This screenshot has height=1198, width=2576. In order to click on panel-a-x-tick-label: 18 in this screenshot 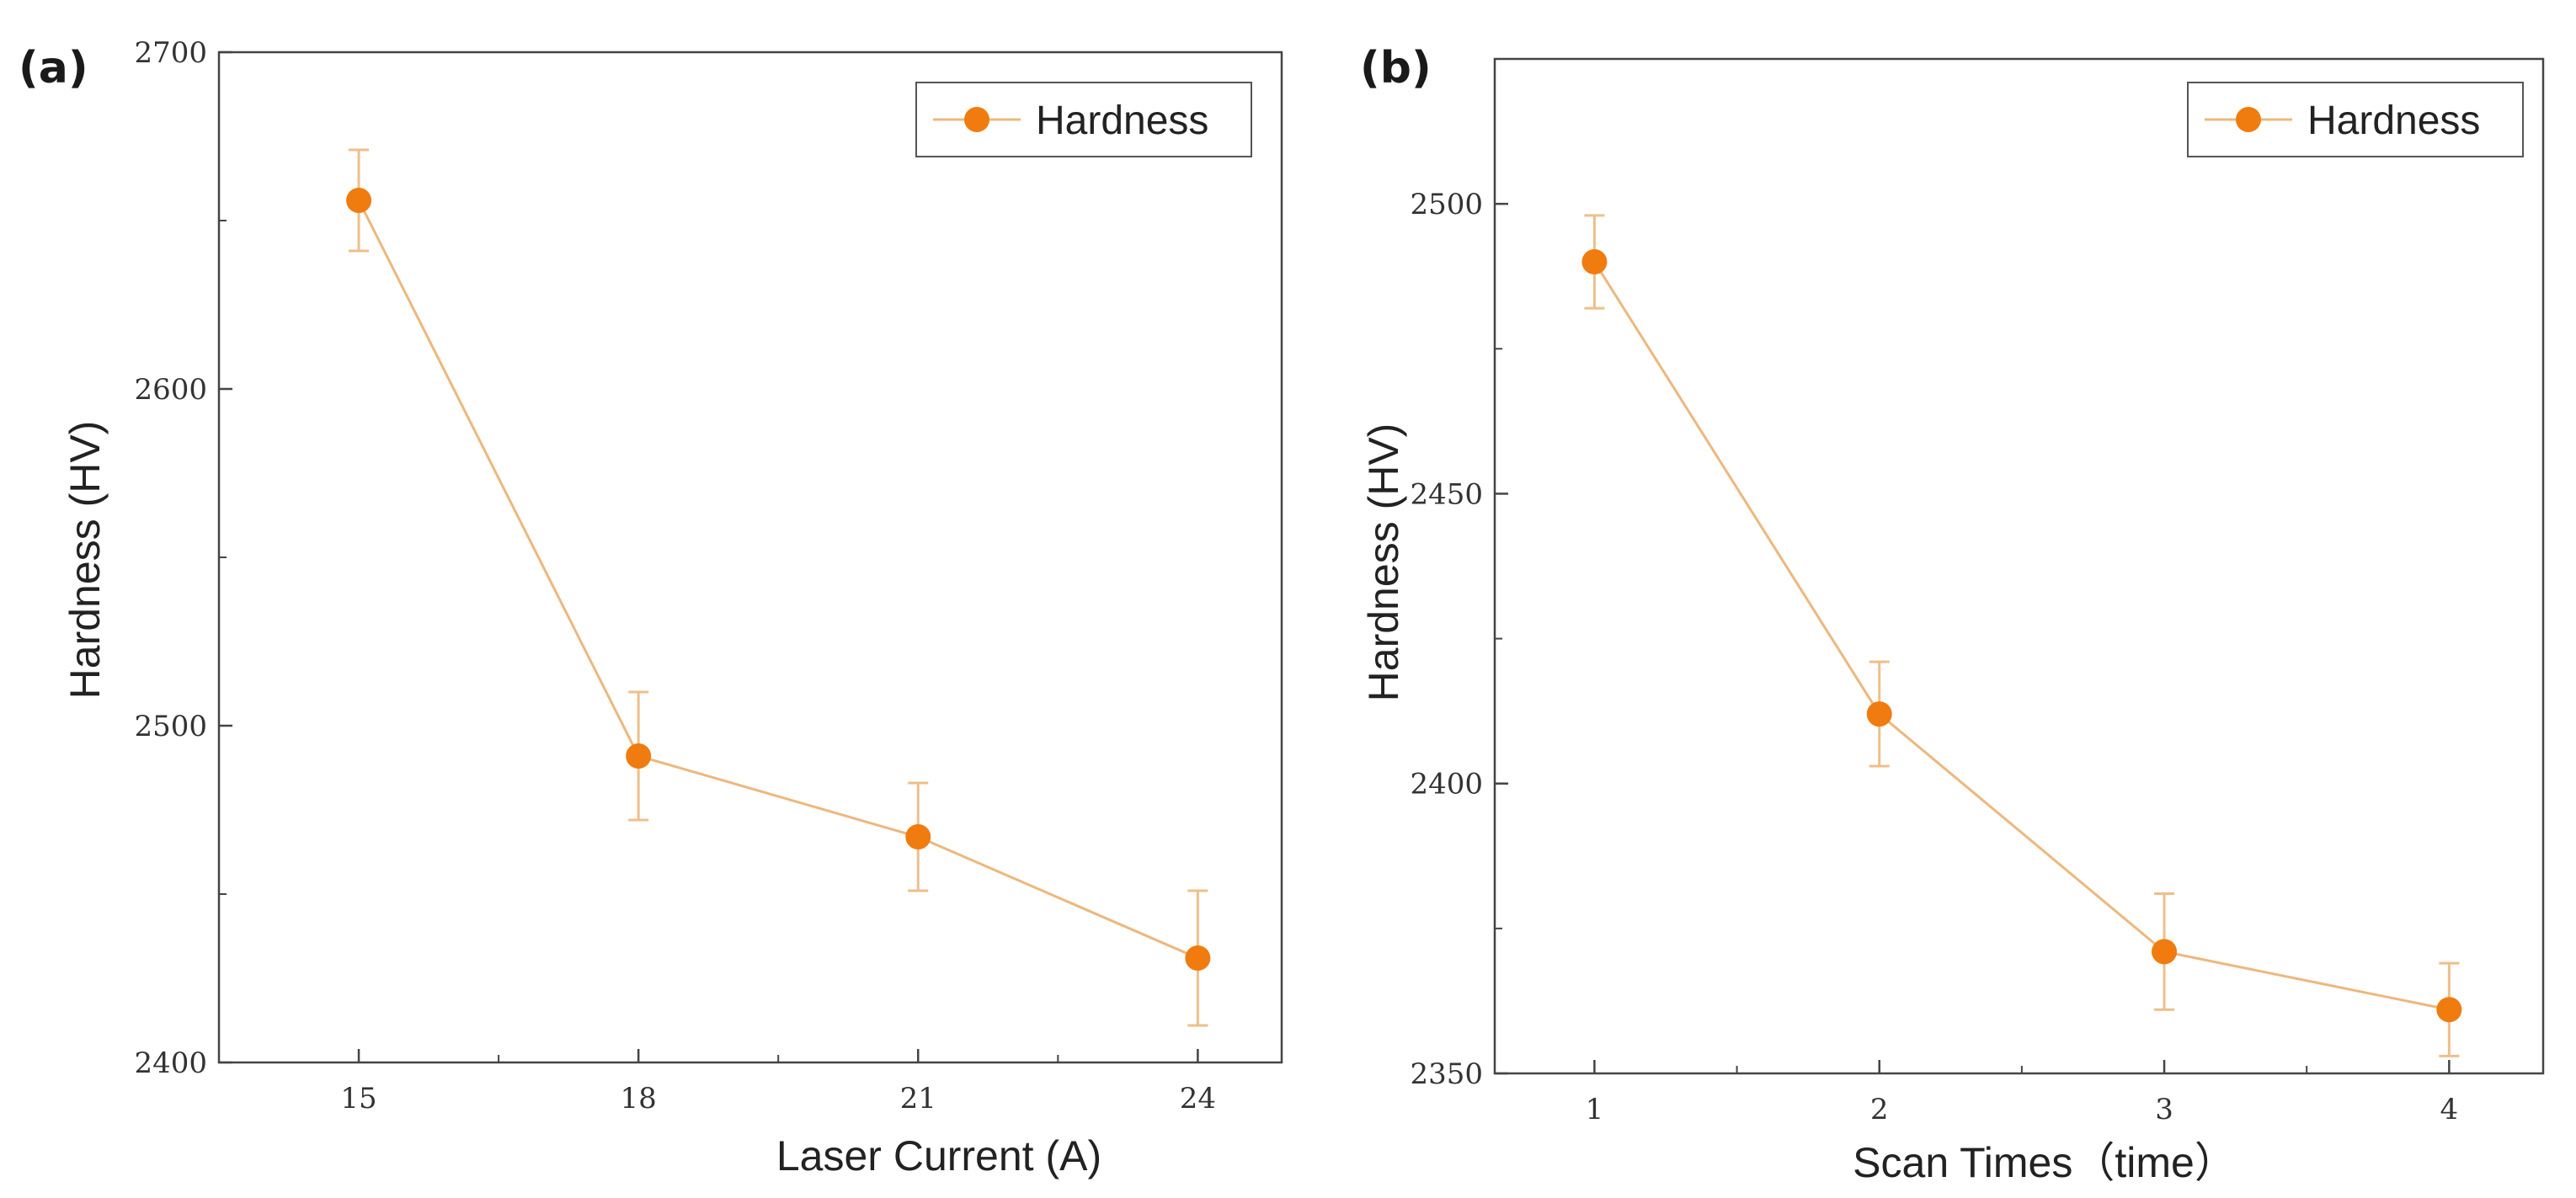, I will do `click(639, 1098)`.